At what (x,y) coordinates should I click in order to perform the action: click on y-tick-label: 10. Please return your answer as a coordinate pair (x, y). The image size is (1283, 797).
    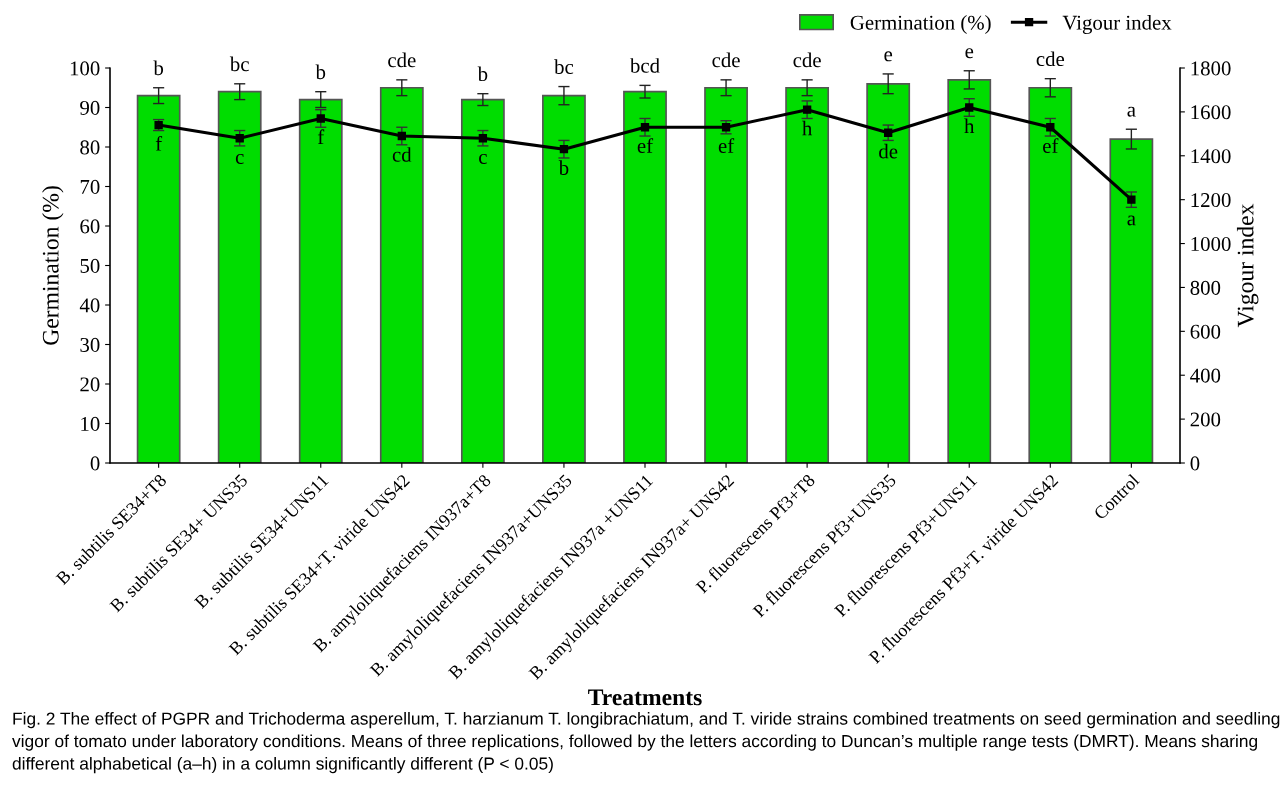
    Looking at the image, I should click on (90, 423).